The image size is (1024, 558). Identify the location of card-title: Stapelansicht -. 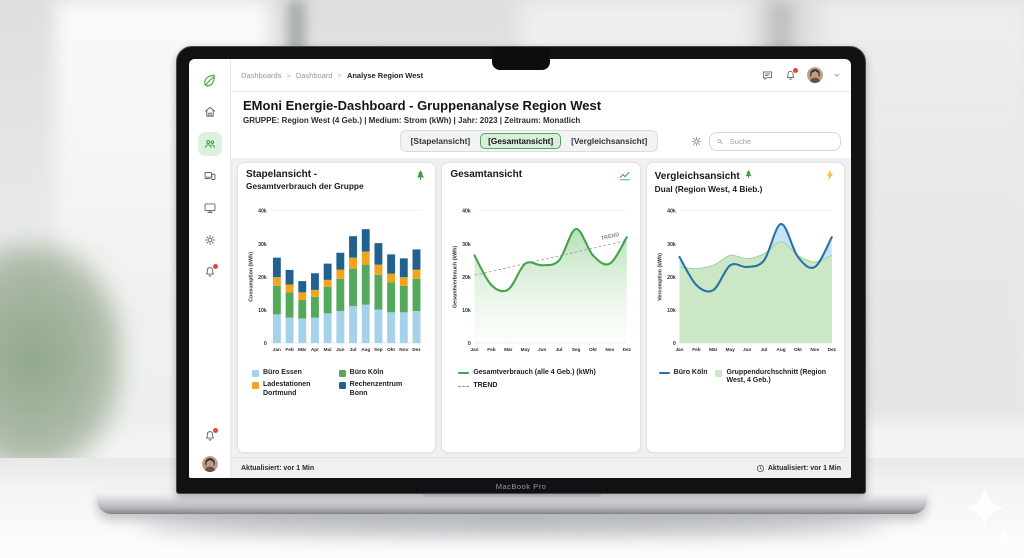
(282, 174).